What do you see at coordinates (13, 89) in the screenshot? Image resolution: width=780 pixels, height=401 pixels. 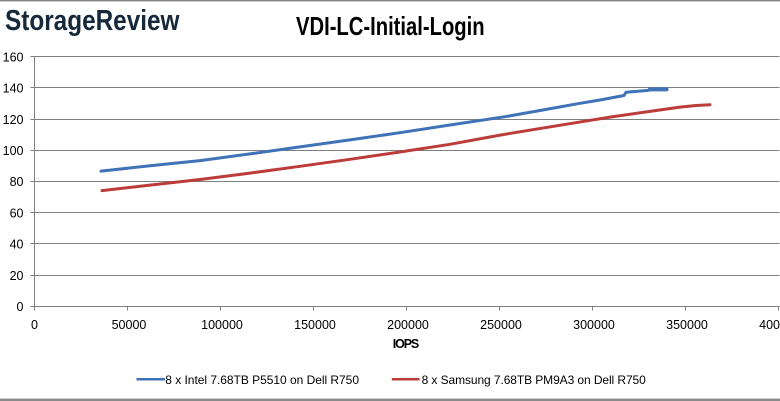 I see `svg-text: 140` at bounding box center [13, 89].